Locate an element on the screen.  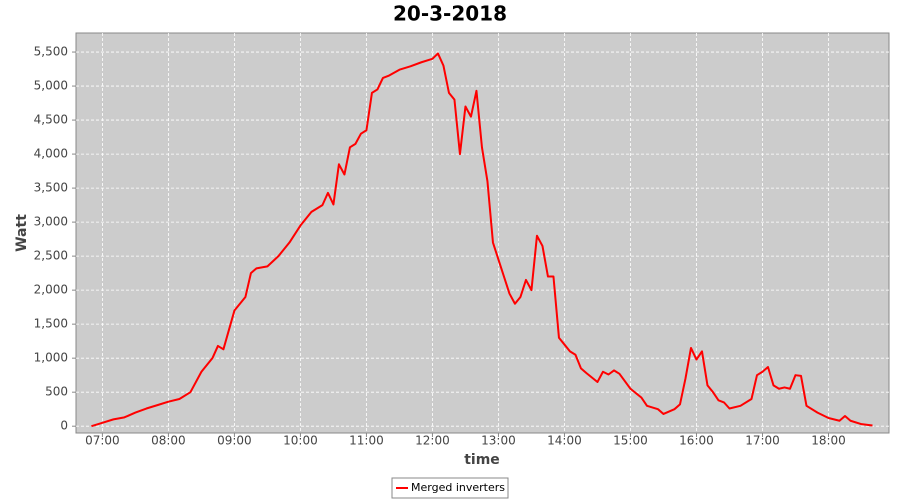
y-tick-label: 5,000 is located at coordinates (51, 86).